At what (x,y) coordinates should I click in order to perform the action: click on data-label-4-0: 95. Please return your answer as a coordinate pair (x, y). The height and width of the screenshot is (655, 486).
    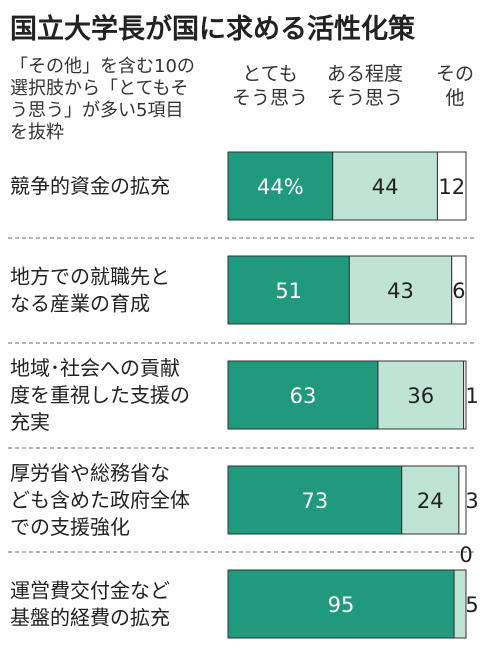
    Looking at the image, I should click on (341, 605).